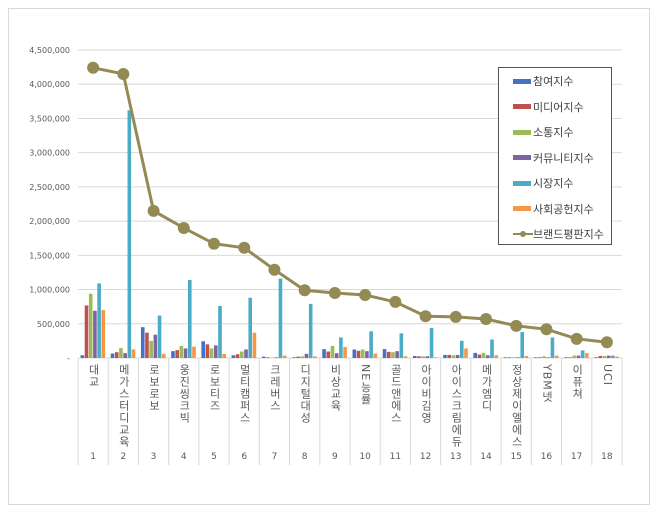  I want to click on category-label: 비상교육, so click(335, 388).